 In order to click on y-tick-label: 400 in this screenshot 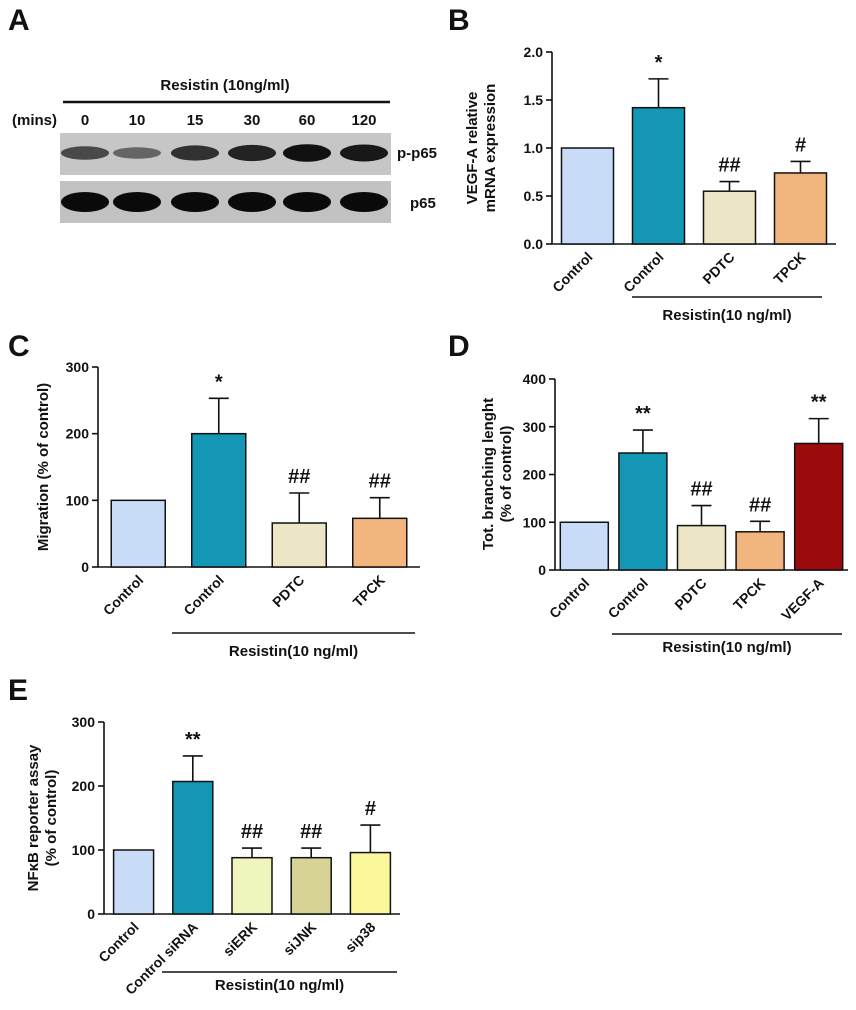, I will do `click(535, 379)`.